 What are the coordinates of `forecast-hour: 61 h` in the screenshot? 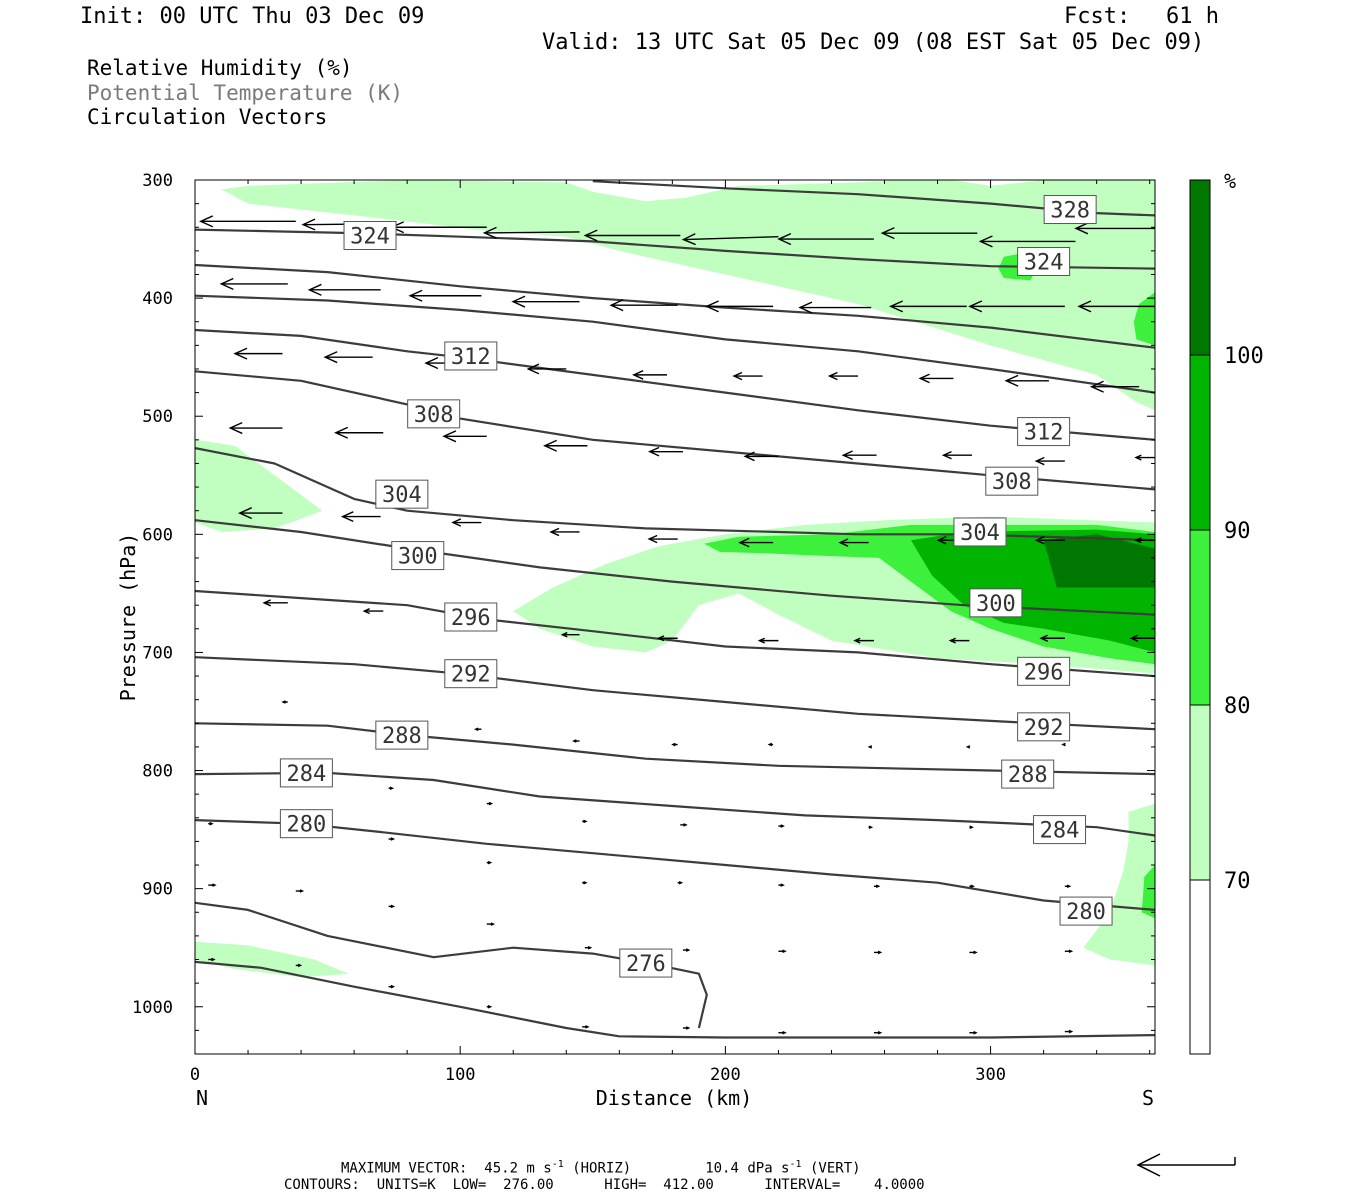 It's located at (1192, 16).